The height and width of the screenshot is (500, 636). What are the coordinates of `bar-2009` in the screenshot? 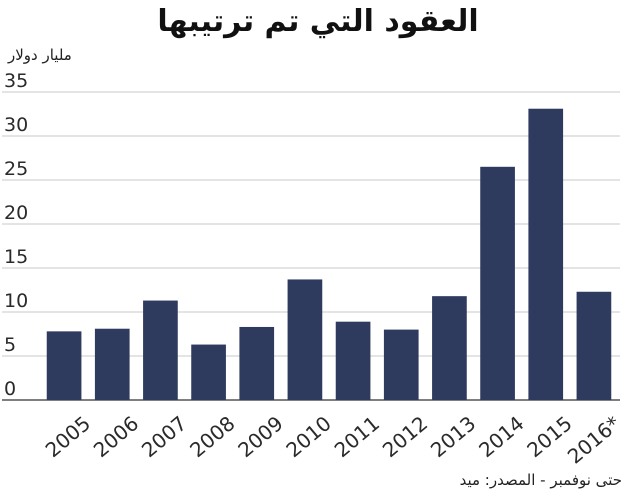 It's located at (257, 363).